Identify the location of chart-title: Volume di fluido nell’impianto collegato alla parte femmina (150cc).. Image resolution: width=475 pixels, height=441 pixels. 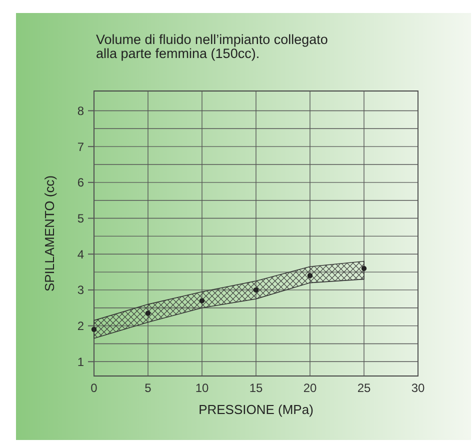
(212, 46).